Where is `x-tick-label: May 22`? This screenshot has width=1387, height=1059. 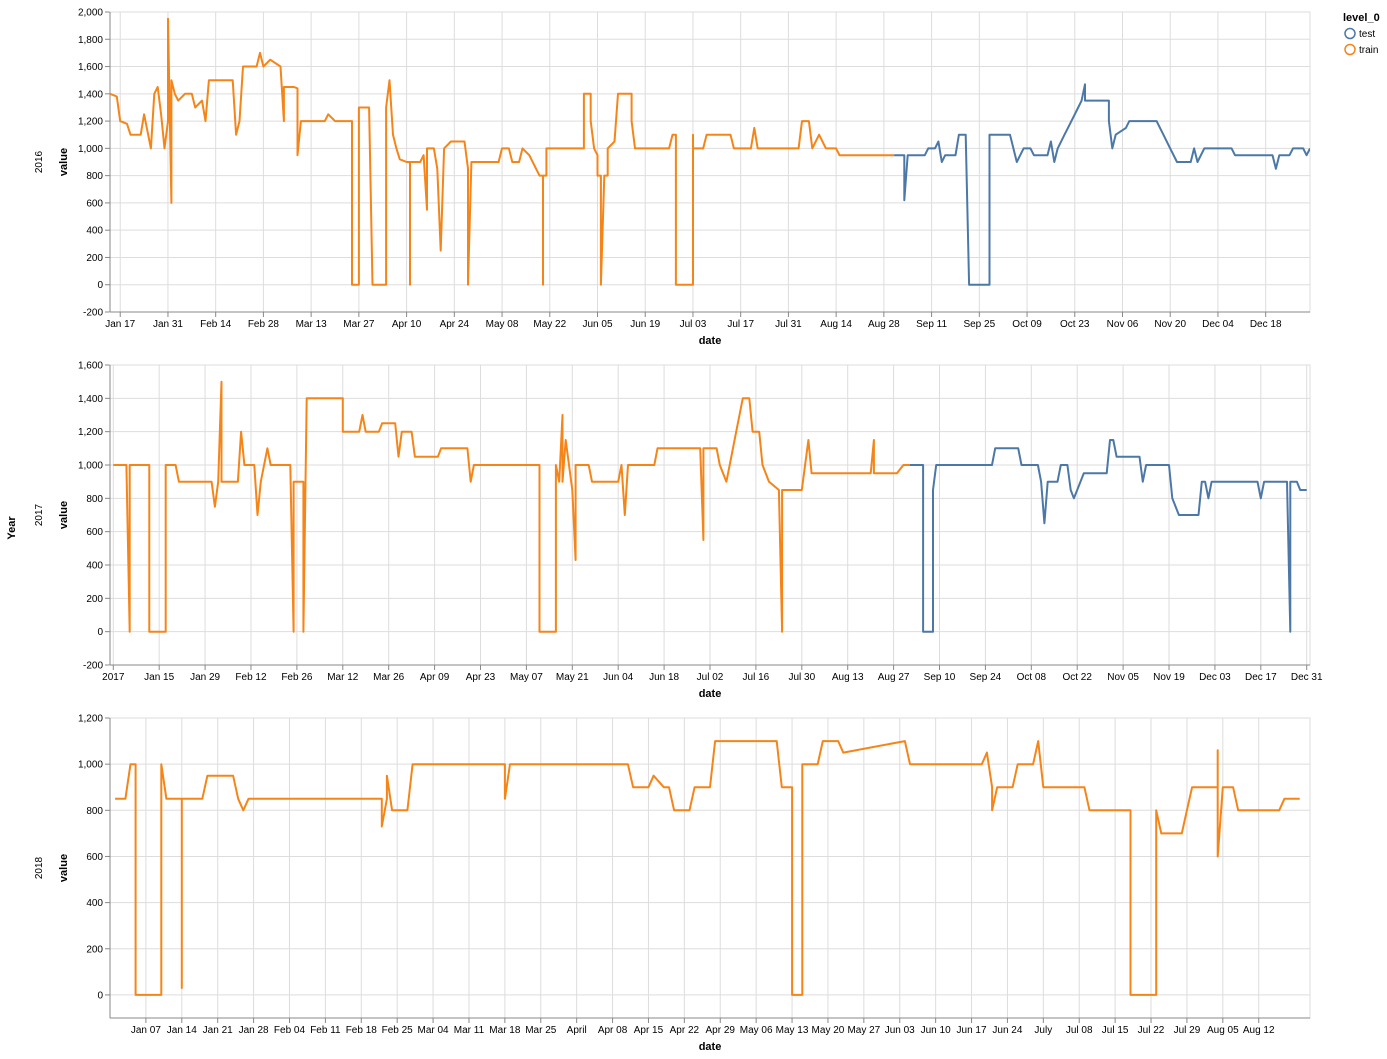 x-tick-label: May 22 is located at coordinates (549, 324).